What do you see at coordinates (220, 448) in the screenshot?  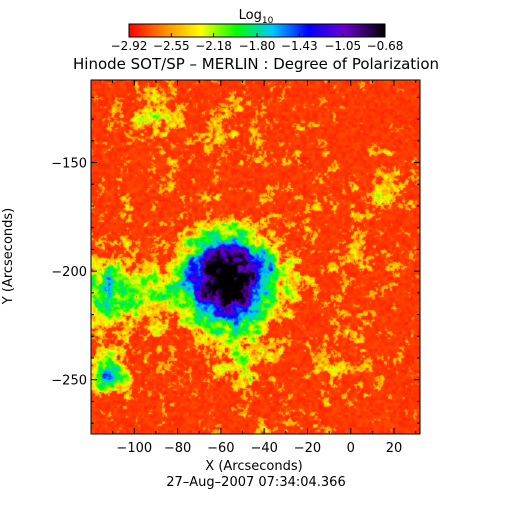 I see `x-tick-label: −60` at bounding box center [220, 448].